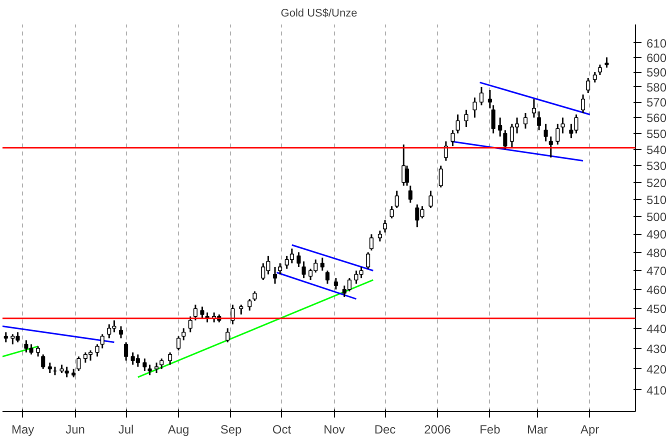 Image resolution: width=669 pixels, height=439 pixels. I want to click on x-tick-label: Mar, so click(537, 429).